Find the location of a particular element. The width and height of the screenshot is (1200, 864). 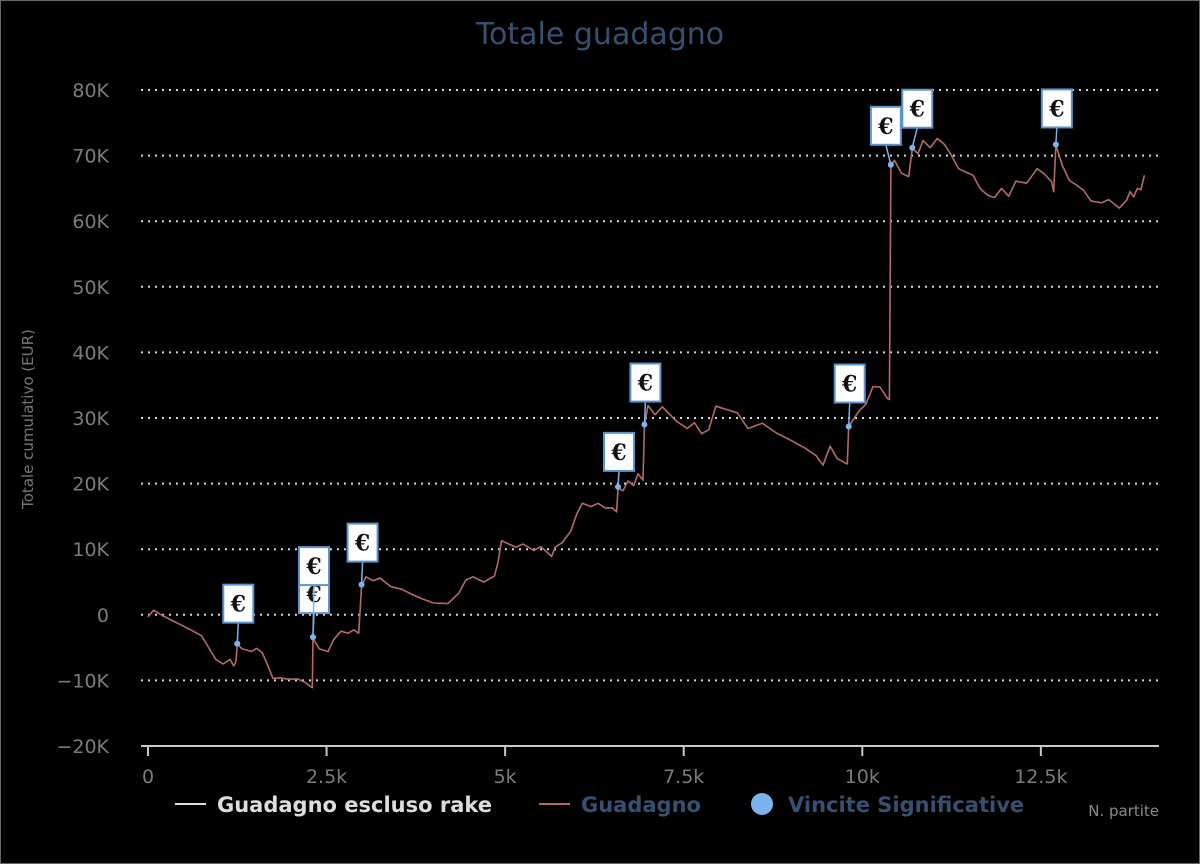

legend-label: Vincite Significative is located at coordinates (906, 805).